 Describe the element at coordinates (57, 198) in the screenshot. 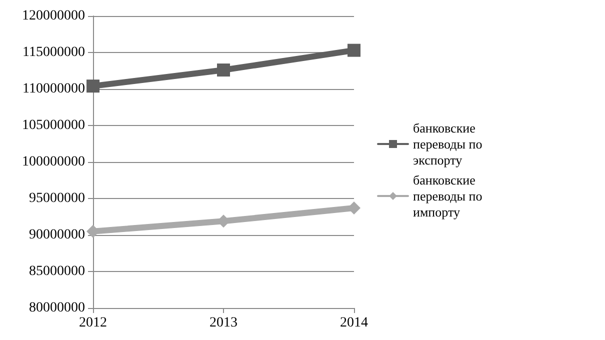

I see `y-tick-label: 95000000` at that location.